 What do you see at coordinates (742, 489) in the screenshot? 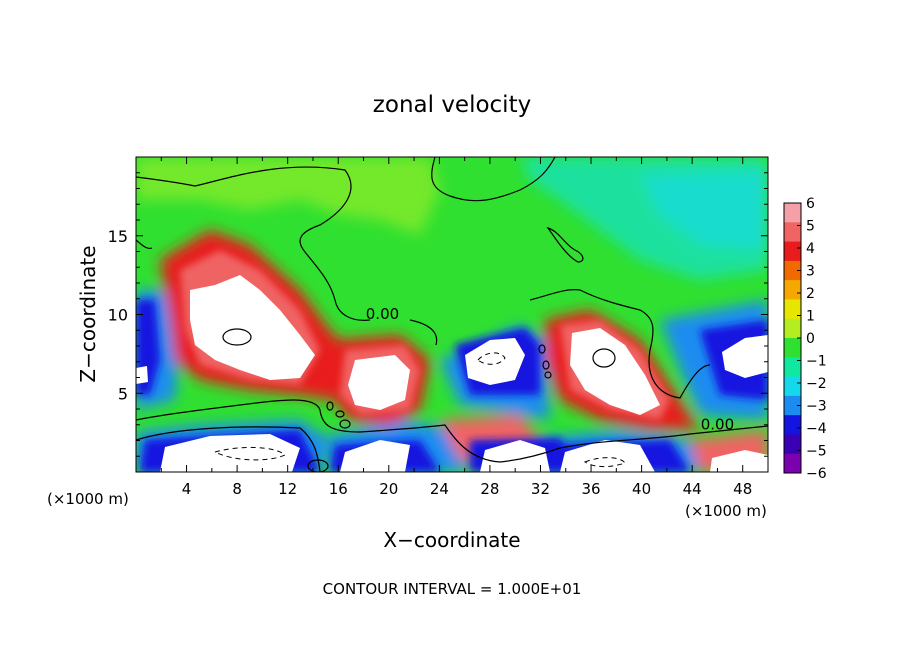
I see `x-tick-label: 48` at bounding box center [742, 489].